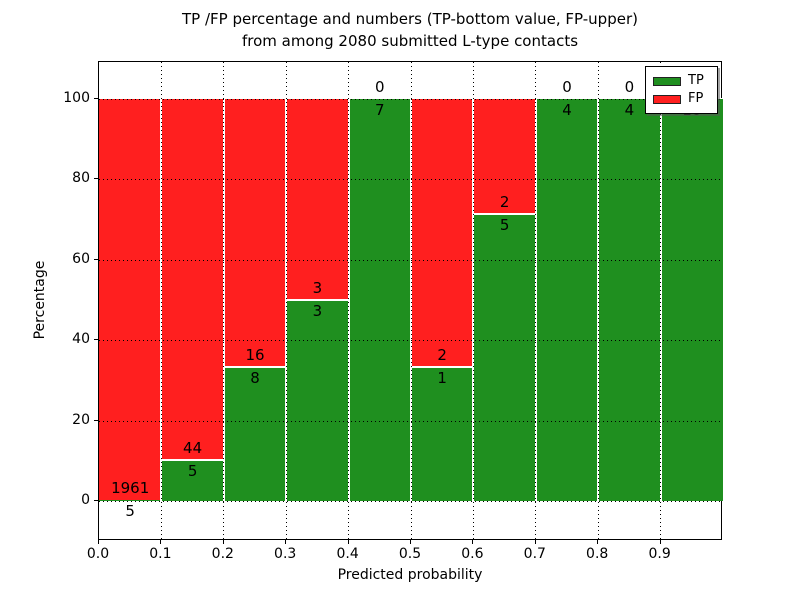  Describe the element at coordinates (255, 355) in the screenshot. I see `fp-count-label: 16` at that location.